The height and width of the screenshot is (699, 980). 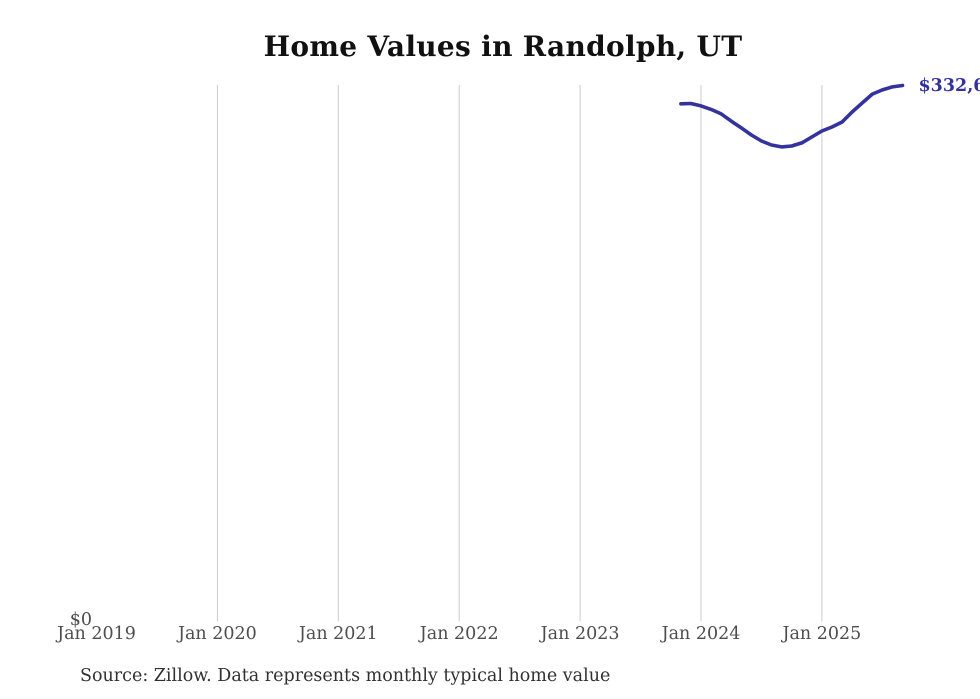 What do you see at coordinates (503, 46) in the screenshot?
I see `chart-title: Home Values in Randolph, UT` at bounding box center [503, 46].